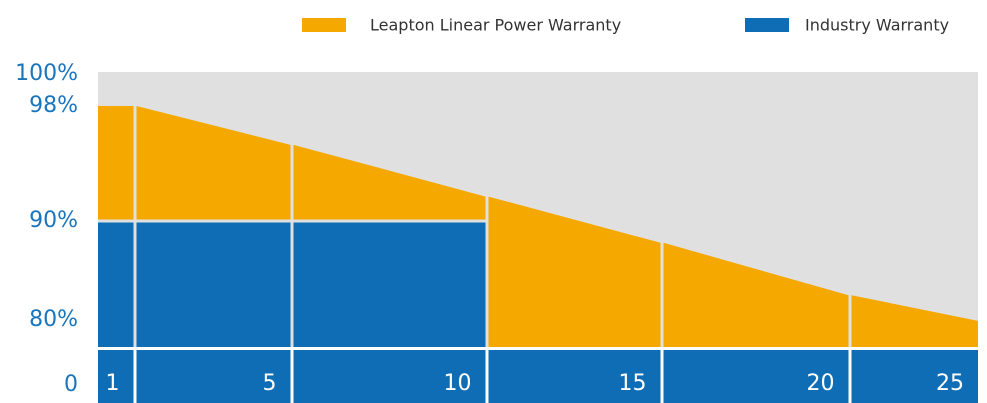  Describe the element at coordinates (950, 383) in the screenshot. I see `x-tick-label: 25` at that location.